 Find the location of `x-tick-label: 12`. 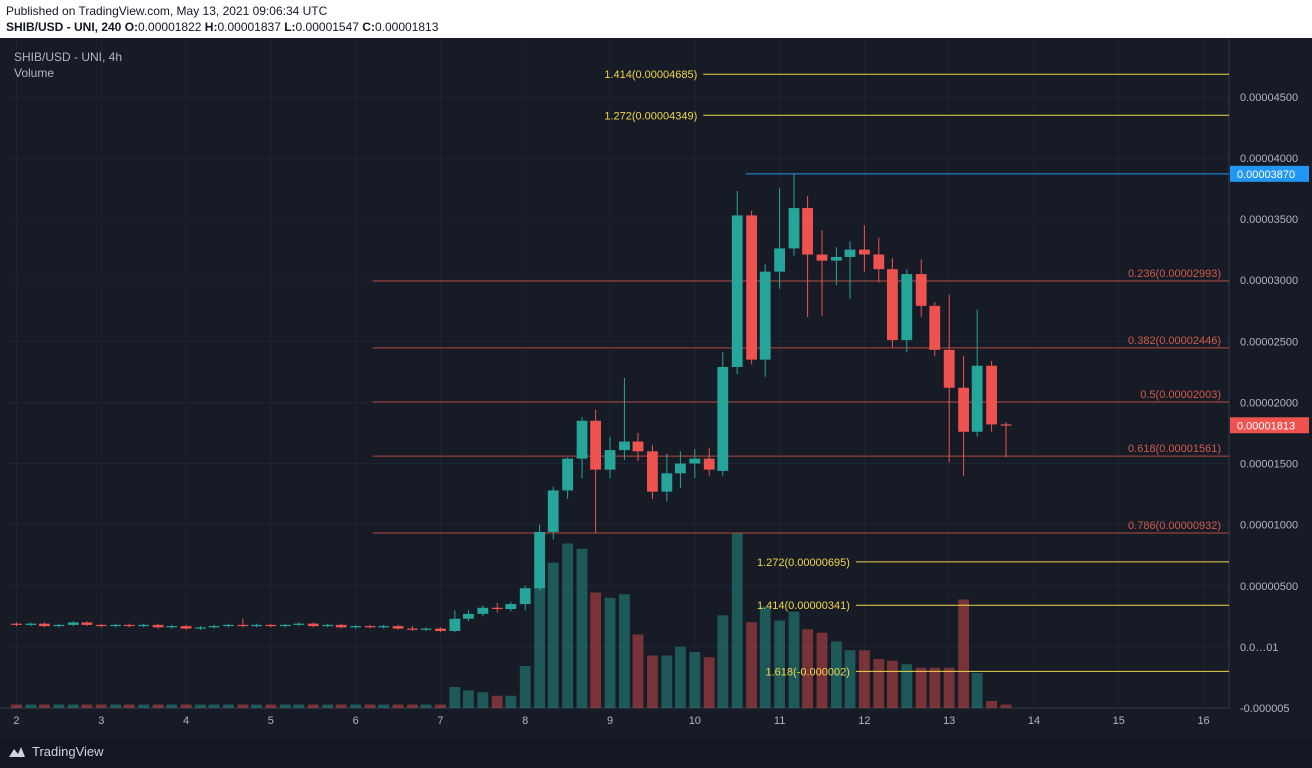

x-tick-label: 12 is located at coordinates (864, 721).